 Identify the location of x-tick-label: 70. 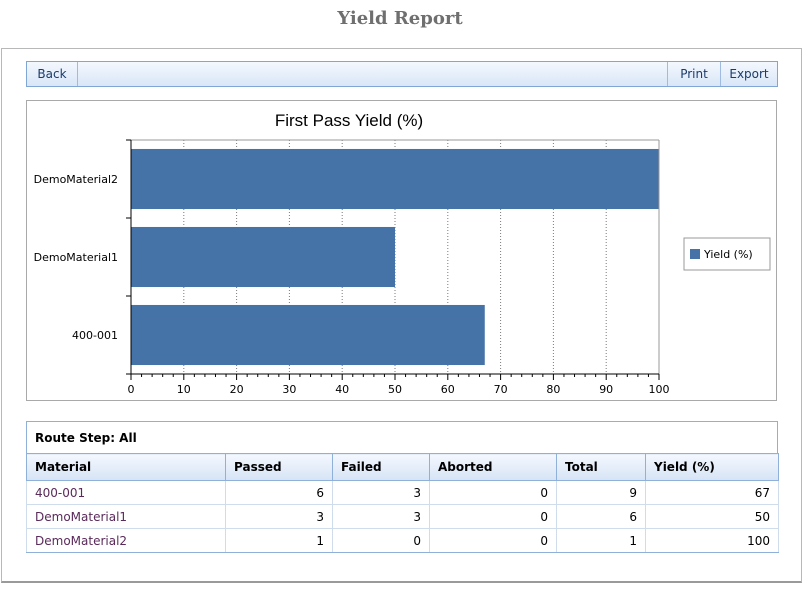
(501, 389).